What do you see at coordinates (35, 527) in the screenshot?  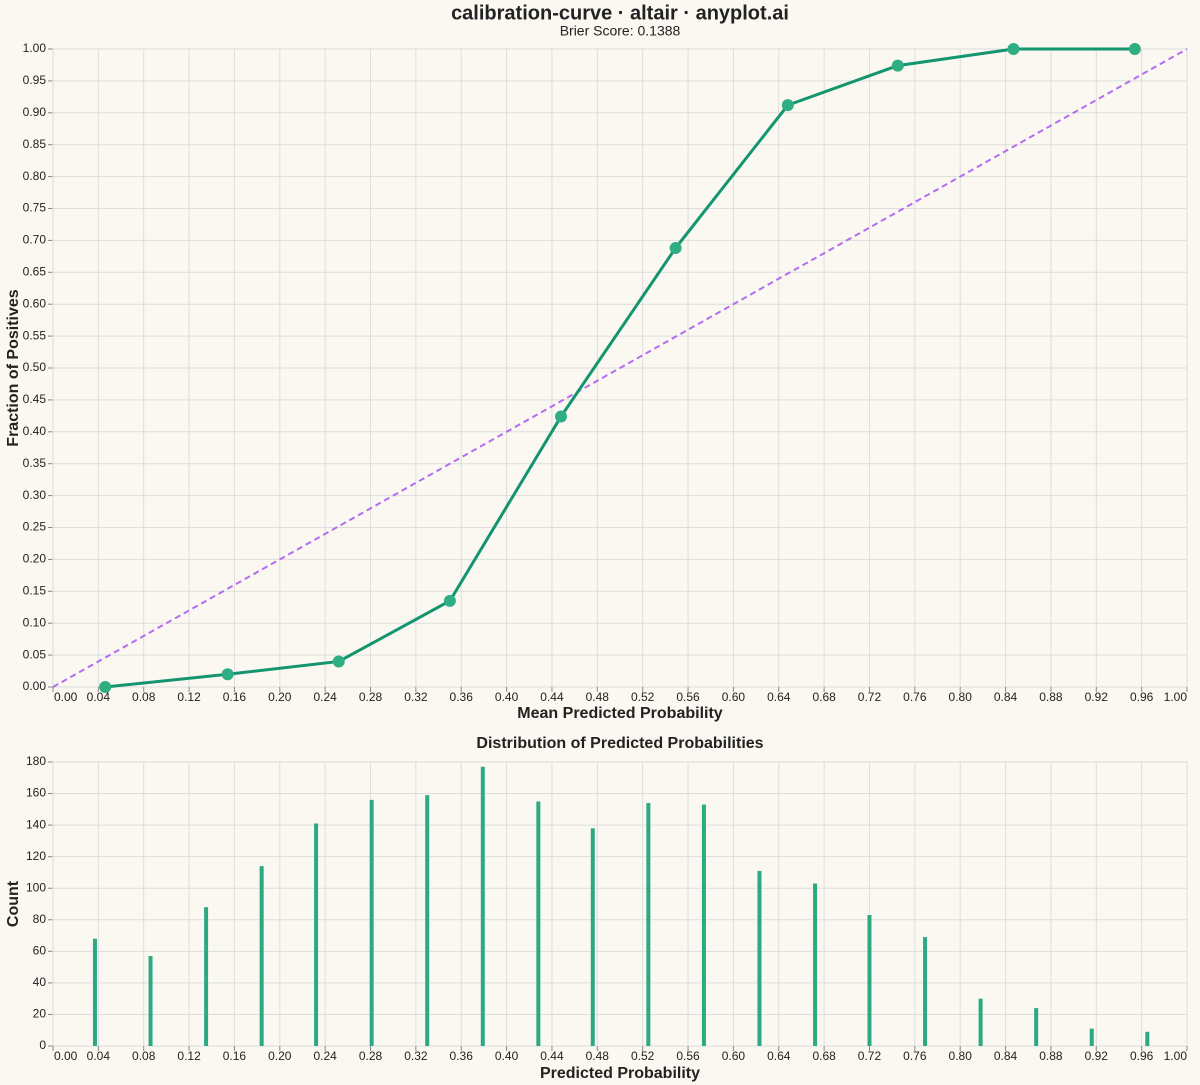 I see `y-tick-label: 0.25` at bounding box center [35, 527].